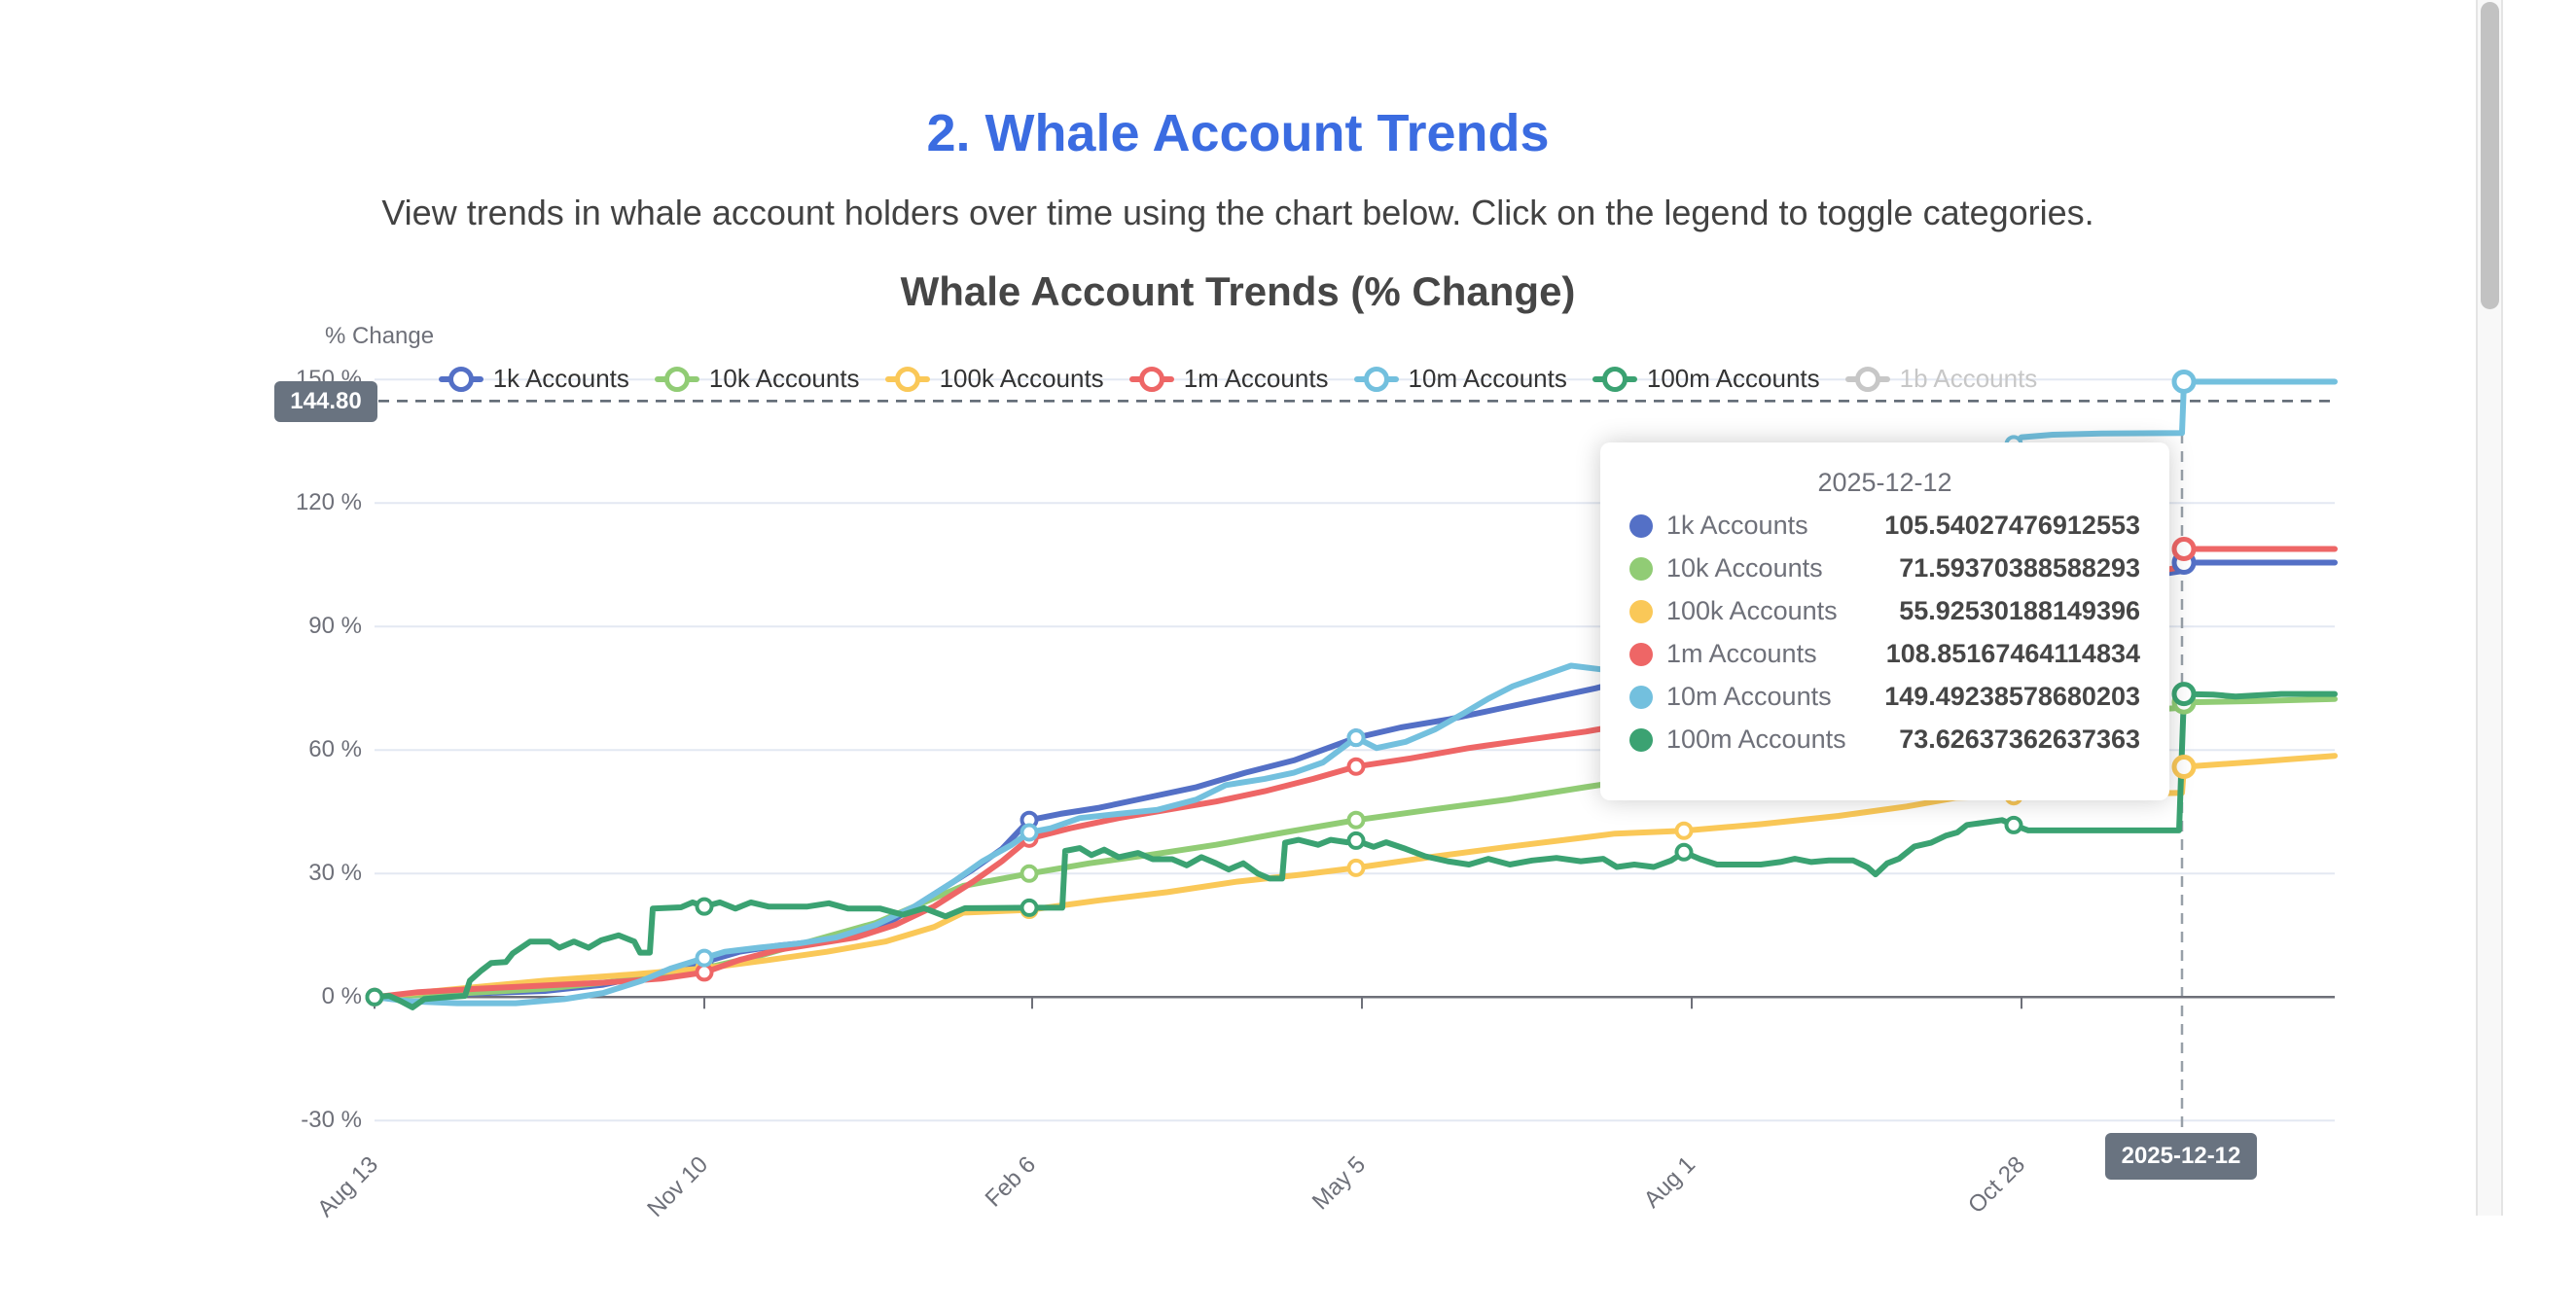 This screenshot has height=1308, width=2576. I want to click on page-title: 2. Whale Account Trends, so click(1238, 133).